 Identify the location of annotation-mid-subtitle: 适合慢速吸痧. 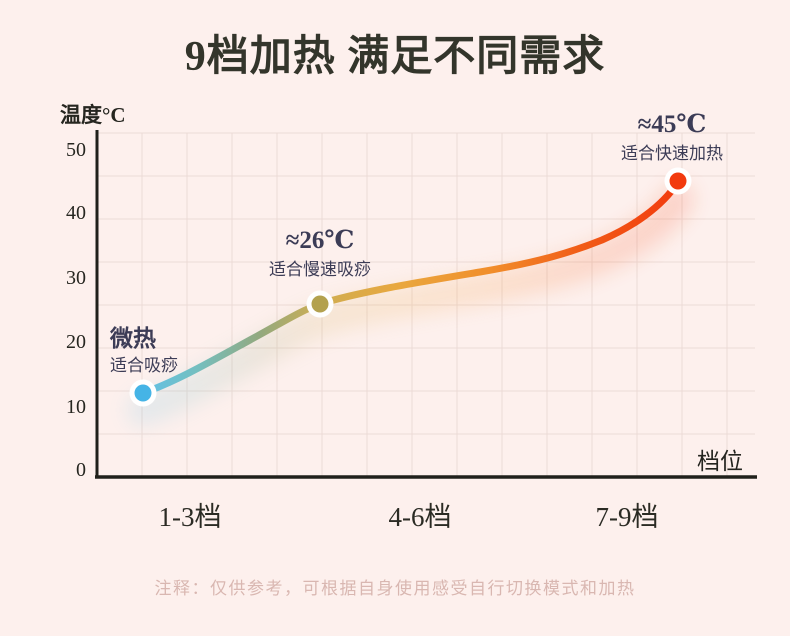
(320, 269).